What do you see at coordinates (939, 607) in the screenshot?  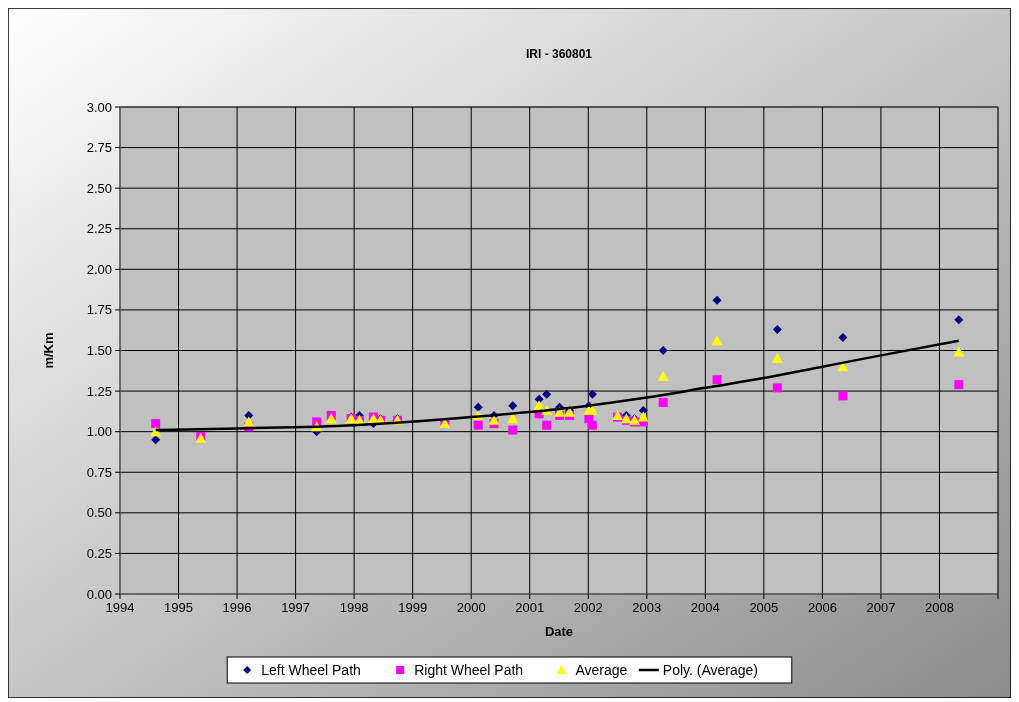 I see `x-tick-label: 2008` at bounding box center [939, 607].